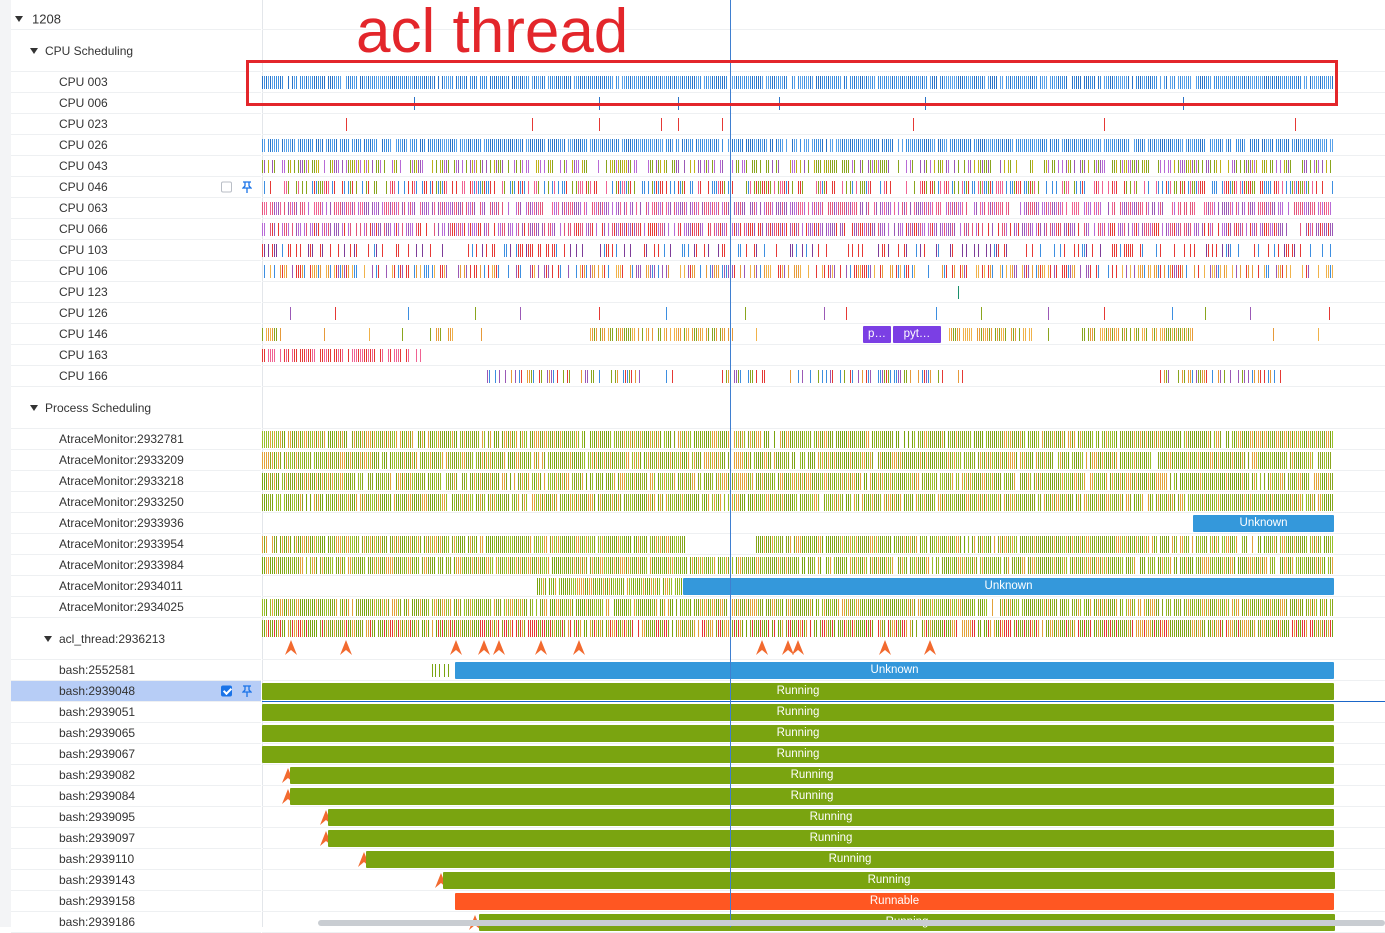  I want to click on cpu-track-row: CPU 006, so click(136, 103).